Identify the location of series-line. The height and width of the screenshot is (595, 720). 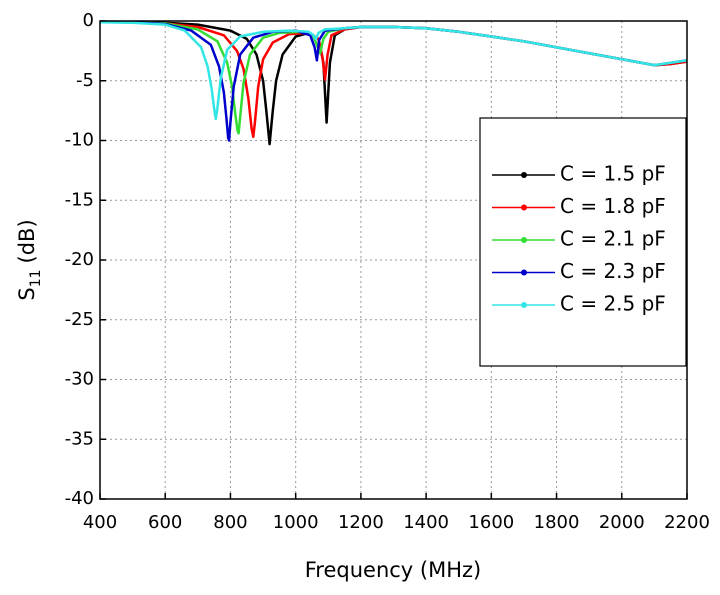
(393, 71).